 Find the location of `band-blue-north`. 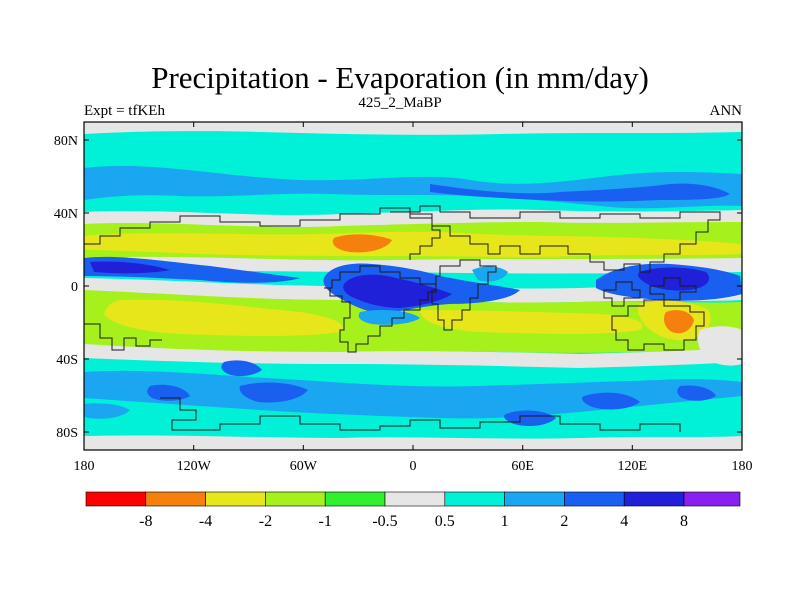

band-blue-north is located at coordinates (580, 192).